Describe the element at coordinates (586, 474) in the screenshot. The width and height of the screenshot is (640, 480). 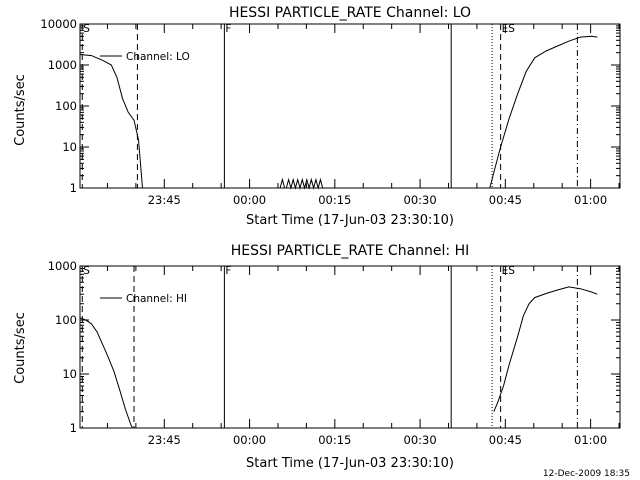
I see `generation-timestamp: 12-Dec-2009 18:35` at that location.